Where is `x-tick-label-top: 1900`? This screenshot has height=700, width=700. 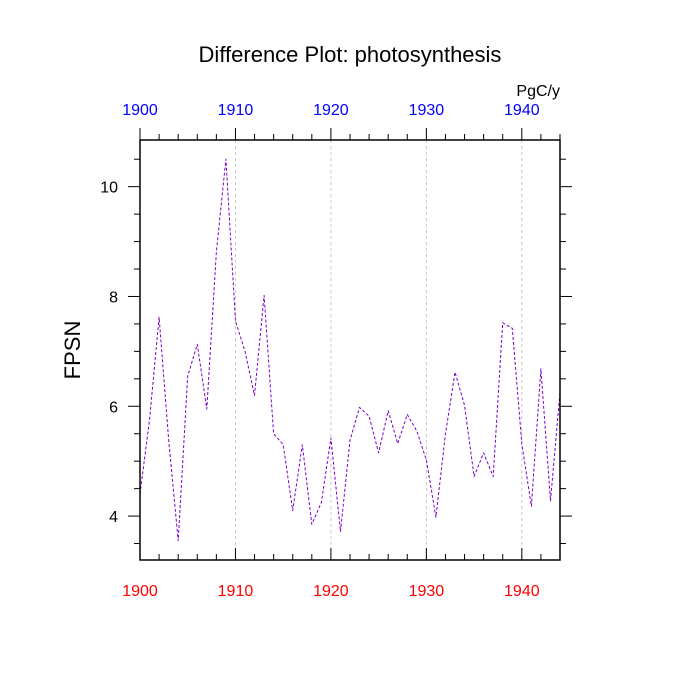
x-tick-label-top: 1900 is located at coordinates (140, 110).